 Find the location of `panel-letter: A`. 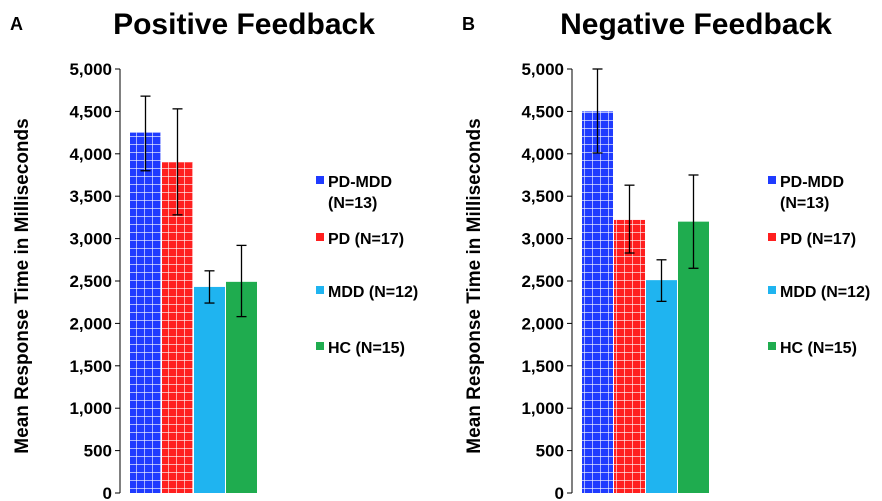

panel-letter: A is located at coordinates (16, 24).